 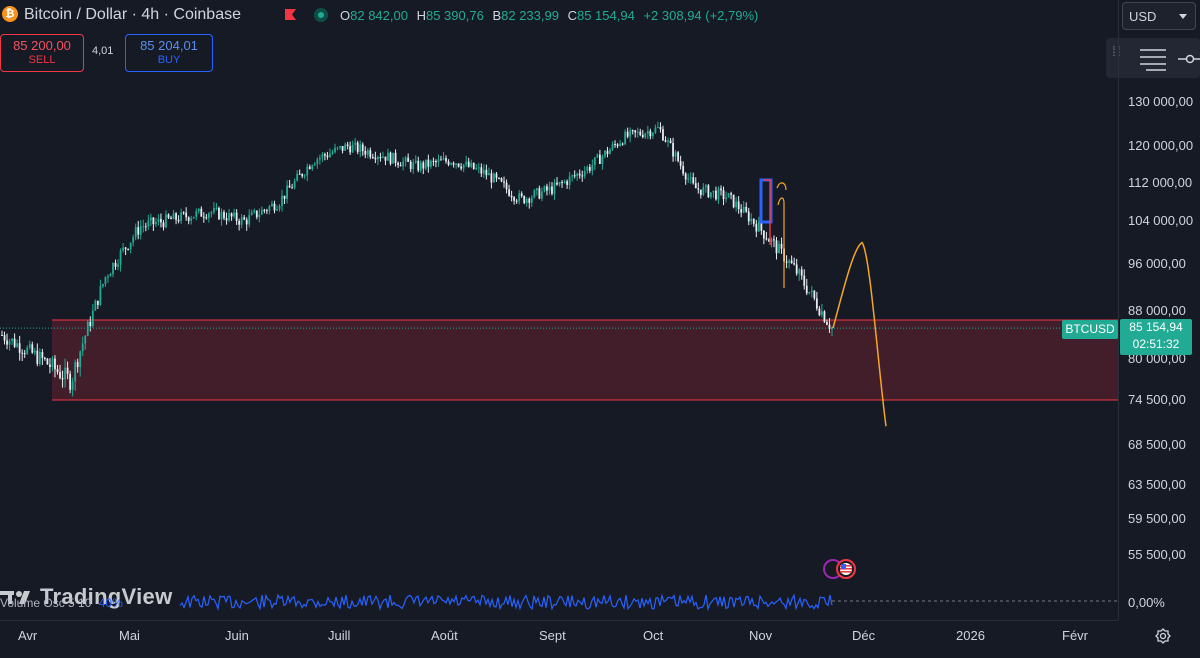 What do you see at coordinates (321, 15) in the screenshot?
I see `market-status-icon` at bounding box center [321, 15].